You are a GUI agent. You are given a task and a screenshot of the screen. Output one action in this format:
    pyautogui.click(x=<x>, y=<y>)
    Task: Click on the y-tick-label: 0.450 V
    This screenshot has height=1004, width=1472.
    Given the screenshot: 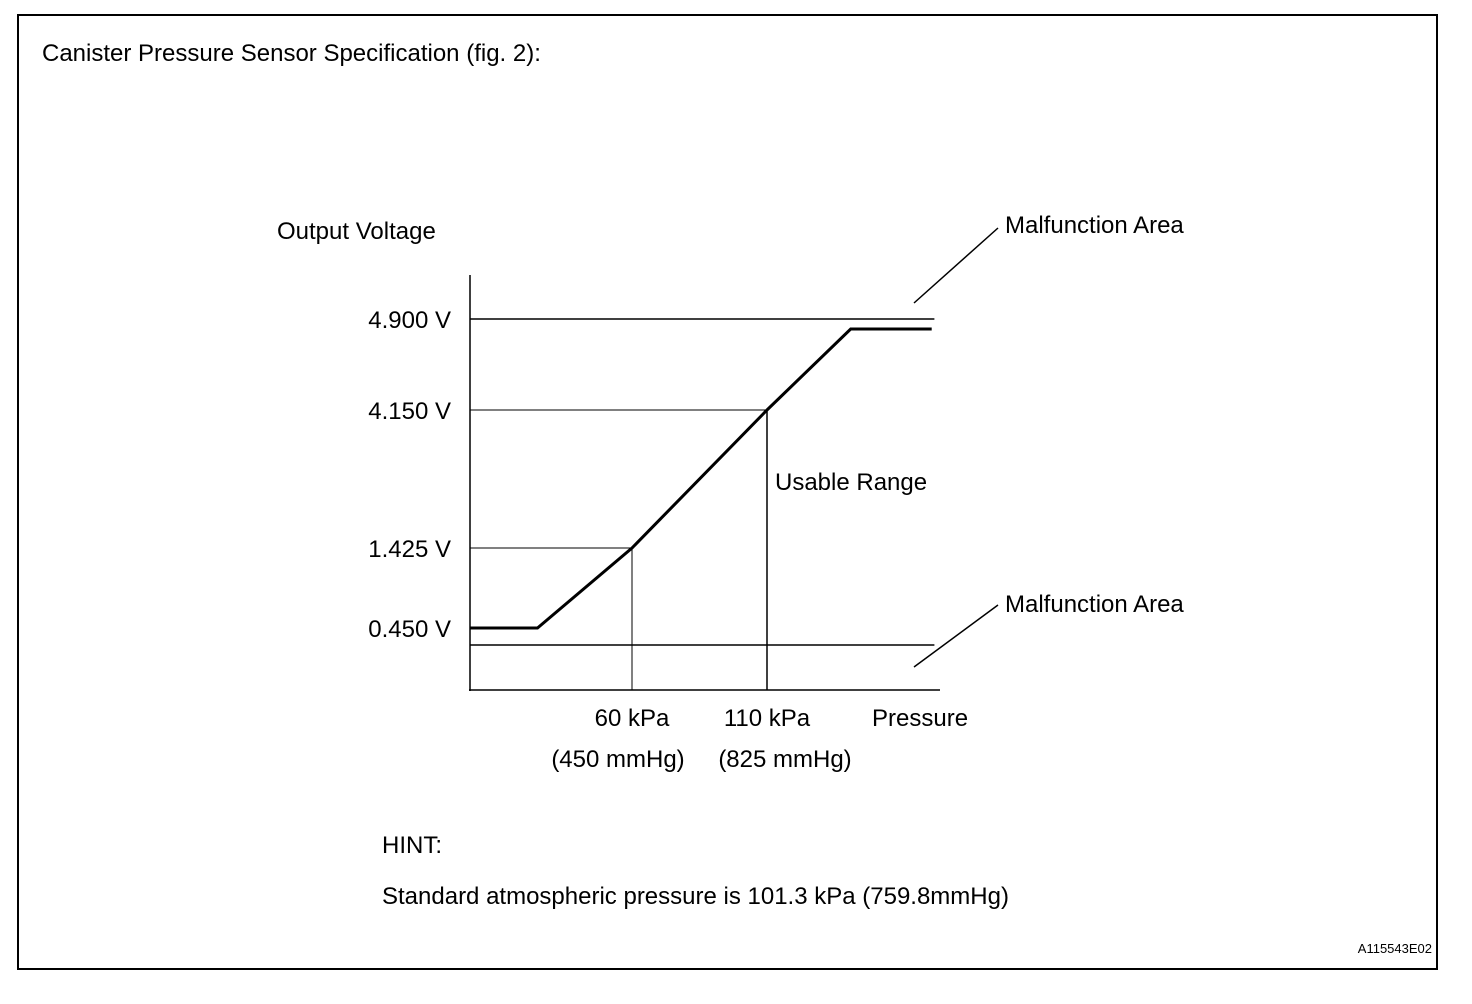 What is the action you would take?
    pyautogui.click(x=409, y=629)
    